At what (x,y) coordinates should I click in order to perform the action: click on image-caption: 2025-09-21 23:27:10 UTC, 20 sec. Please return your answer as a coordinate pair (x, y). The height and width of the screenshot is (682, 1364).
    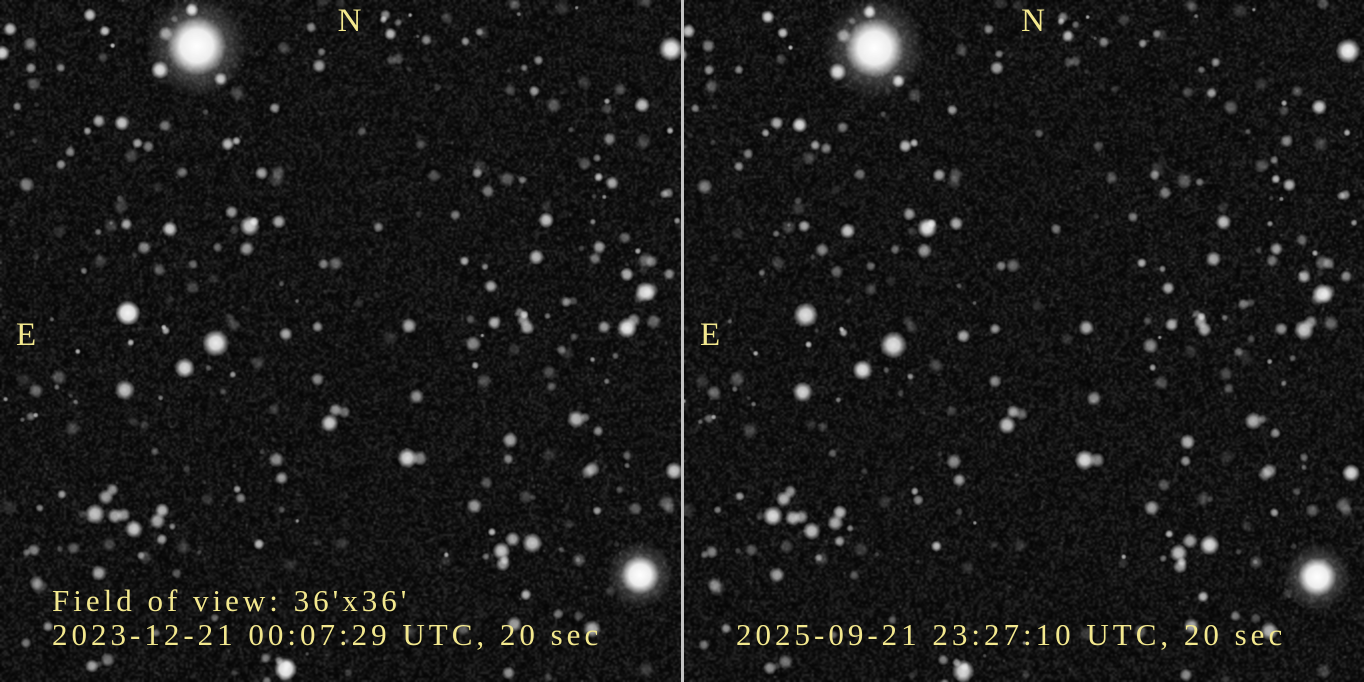
    Looking at the image, I should click on (1011, 635).